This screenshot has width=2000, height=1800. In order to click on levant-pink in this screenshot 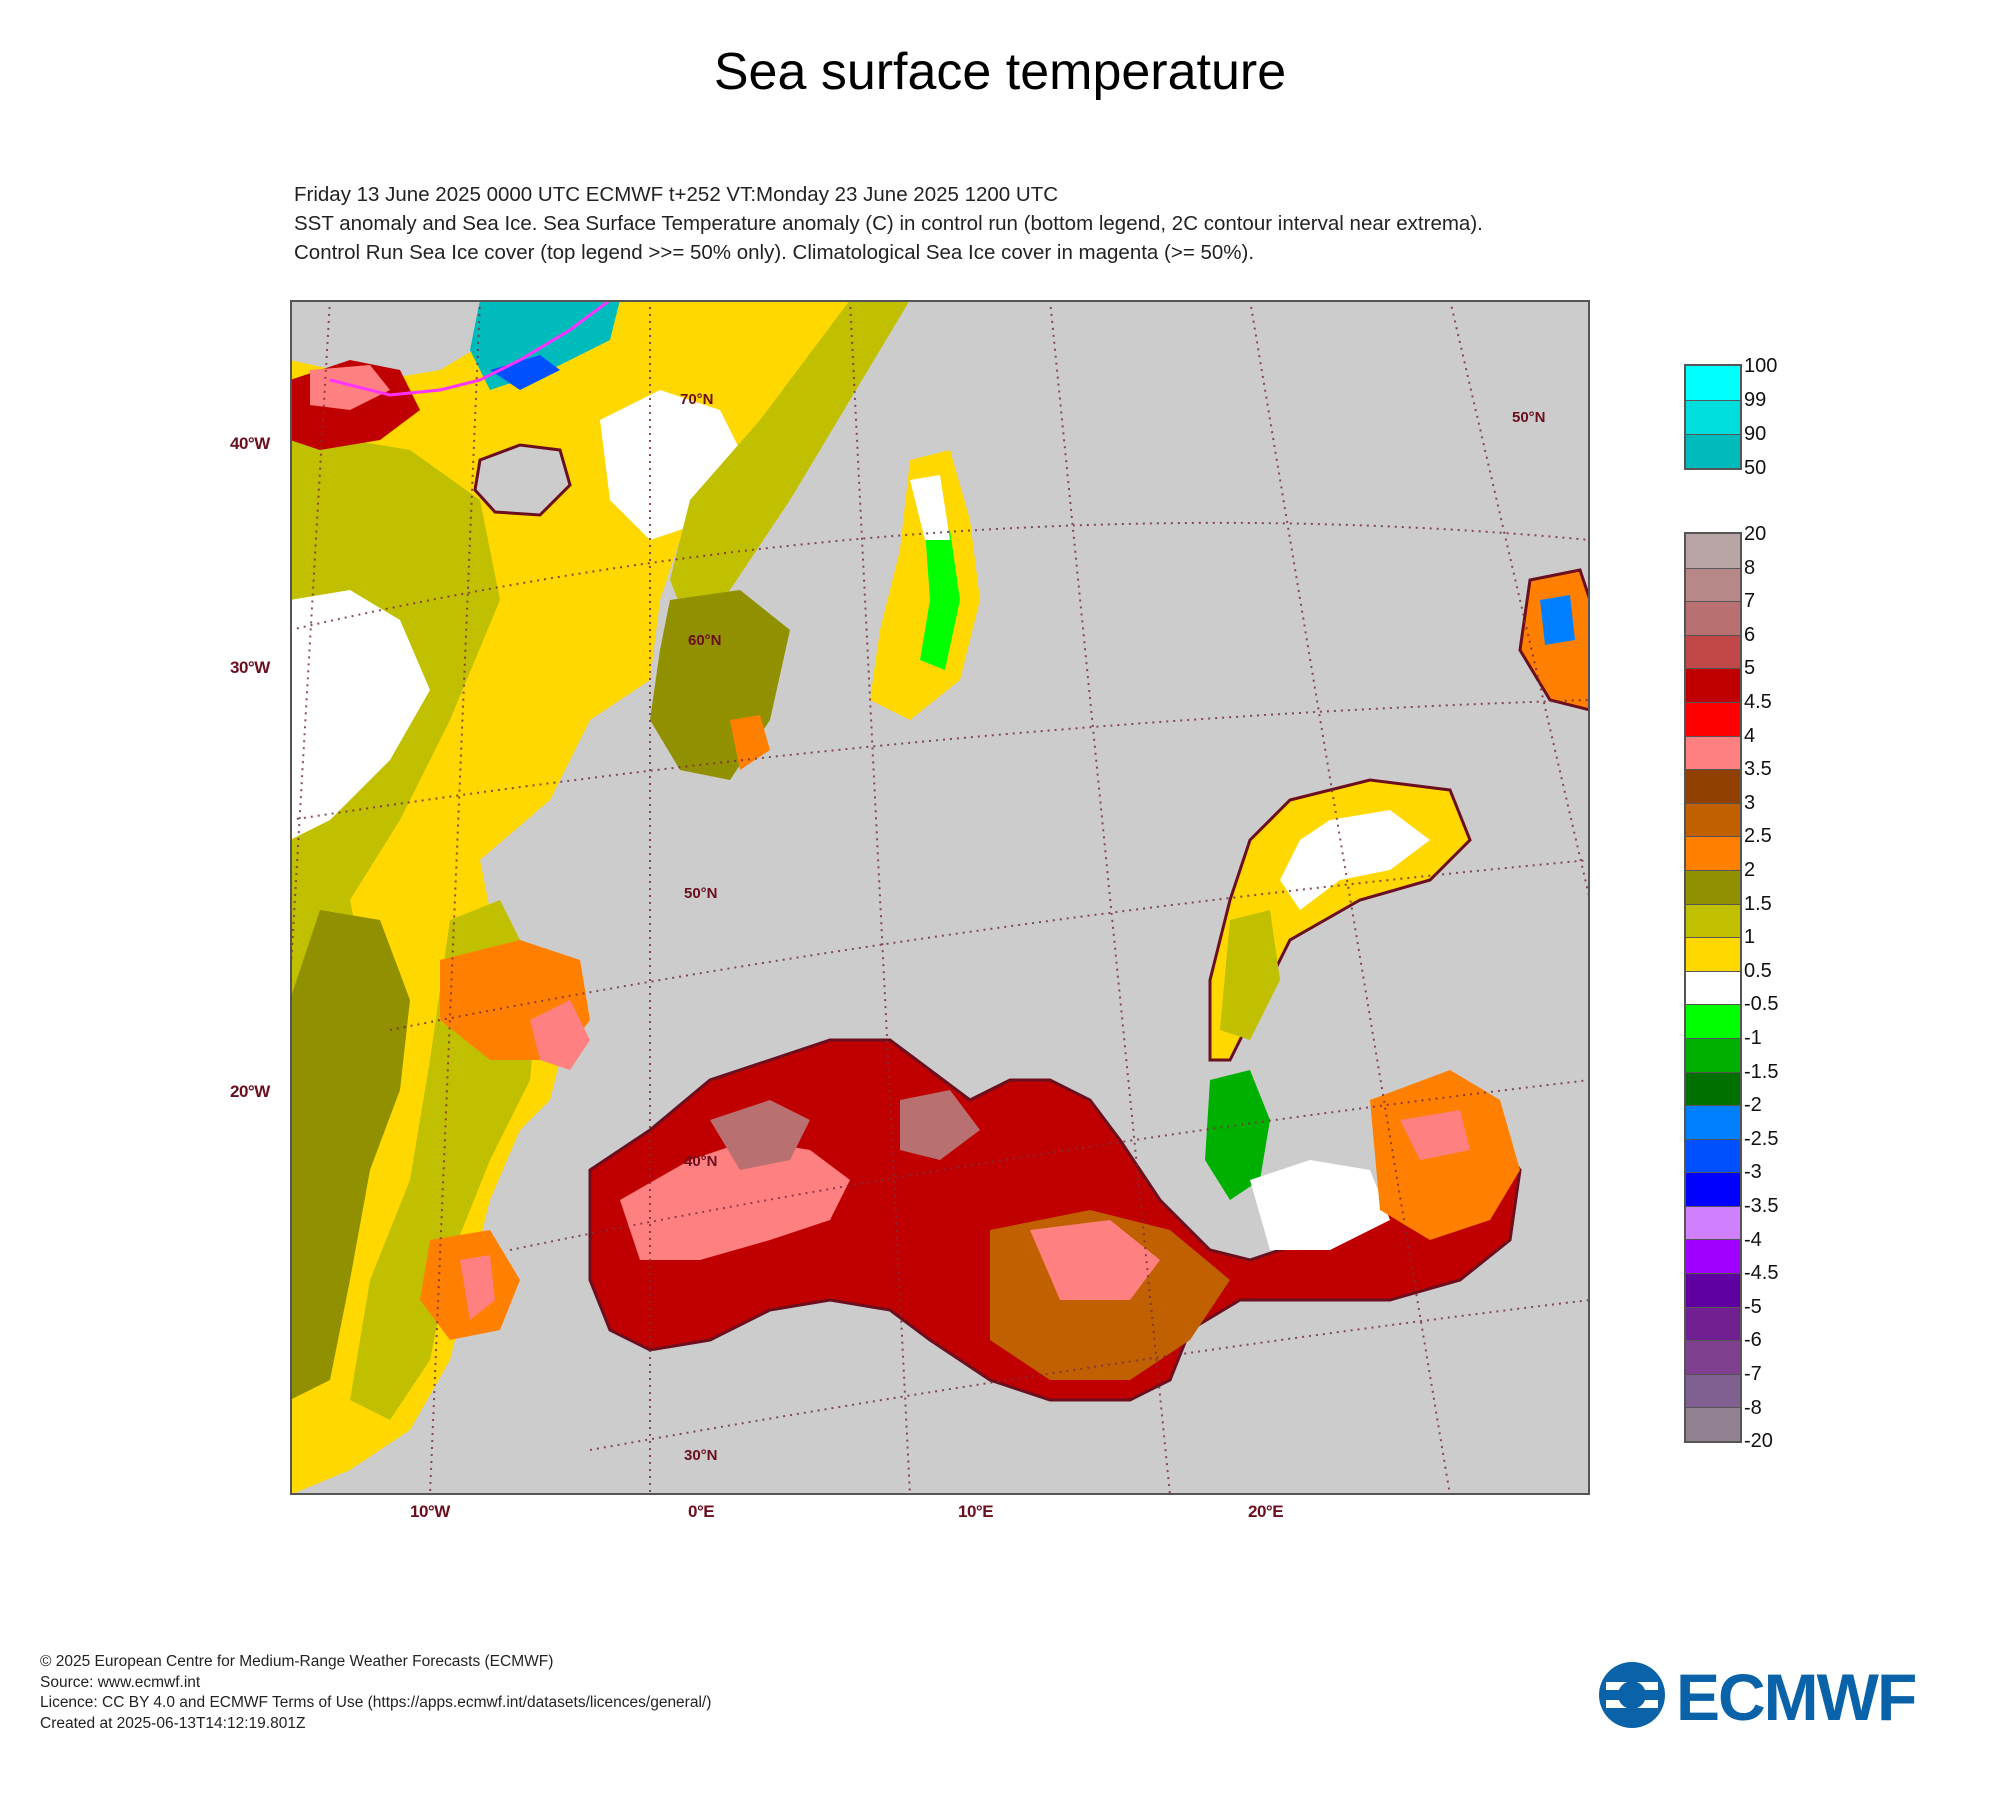, I will do `click(1435, 1135)`.